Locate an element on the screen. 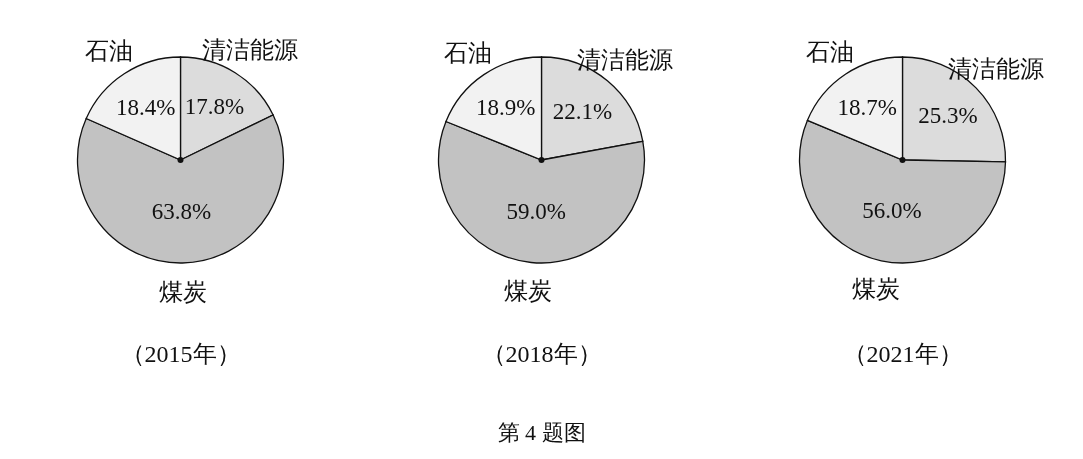 Image resolution: width=1083 pixels, height=459 pixels. text: （2018年） is located at coordinates (541, 354).